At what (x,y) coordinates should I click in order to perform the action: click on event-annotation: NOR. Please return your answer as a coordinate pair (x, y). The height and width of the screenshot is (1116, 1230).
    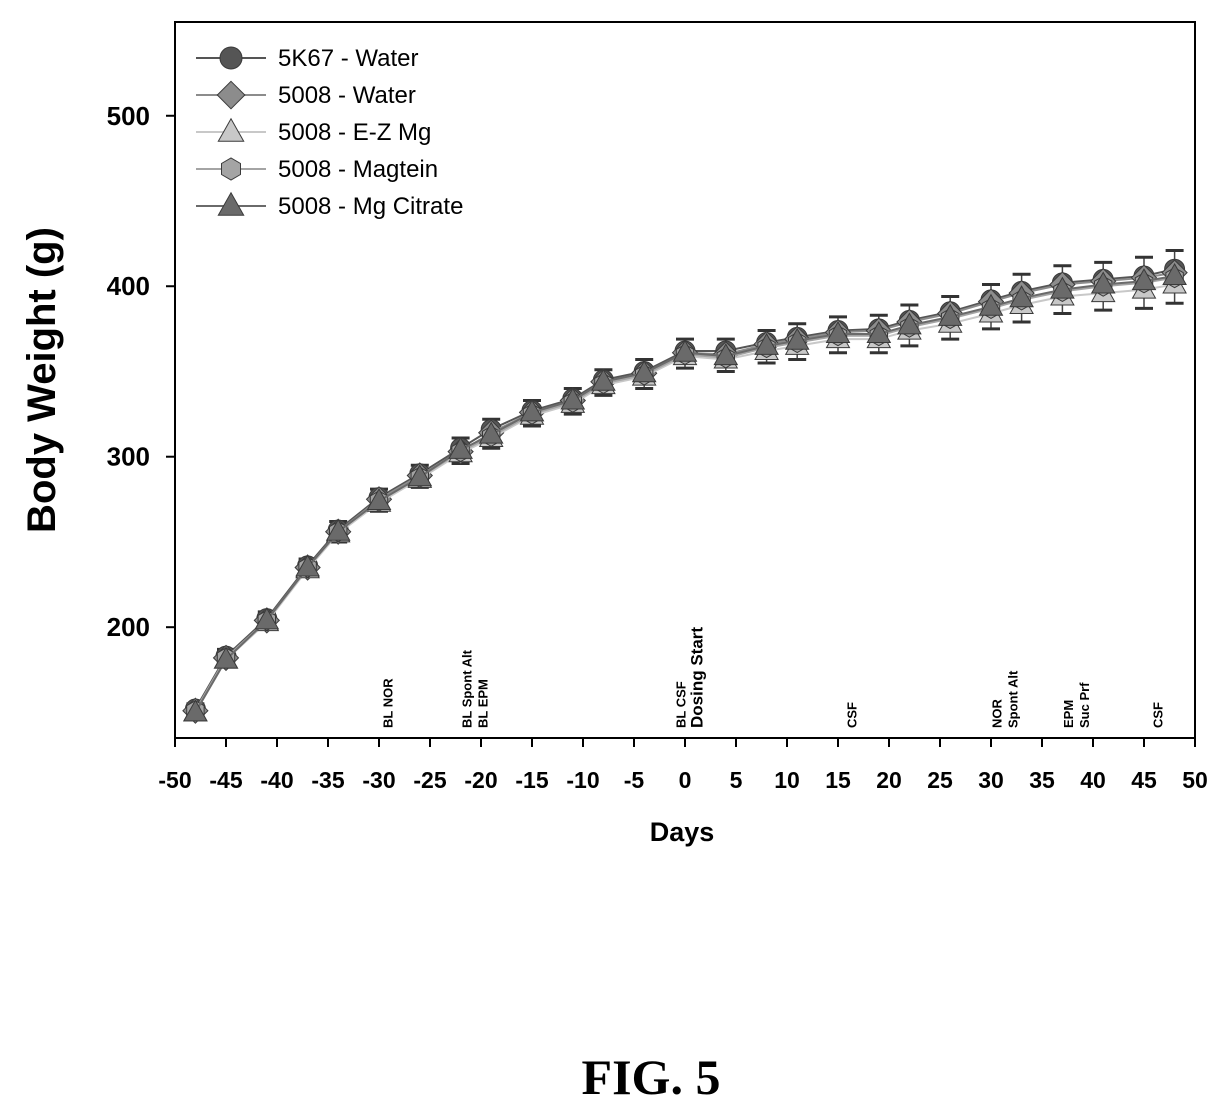
    Looking at the image, I should click on (997, 713).